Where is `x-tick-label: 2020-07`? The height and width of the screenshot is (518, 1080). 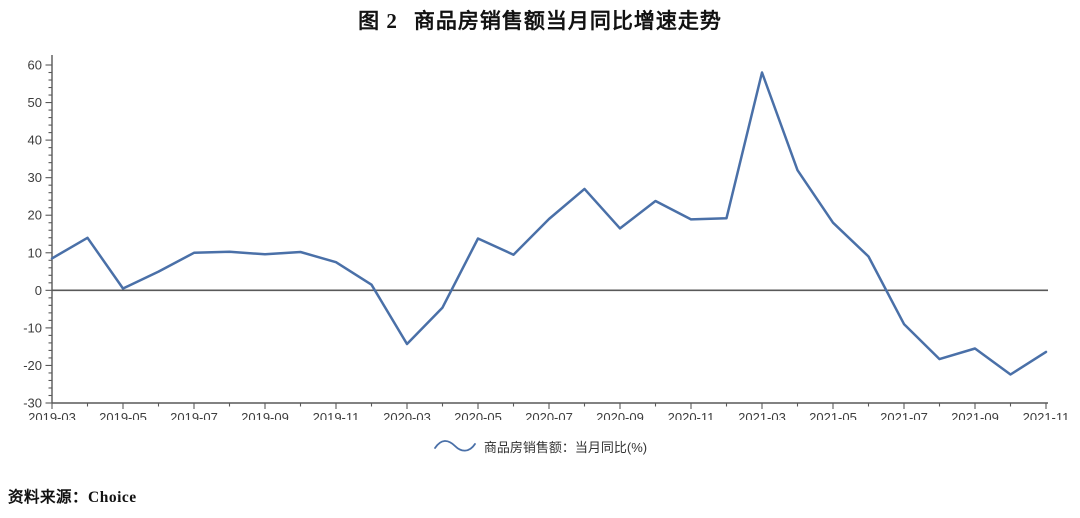 x-tick-label: 2020-07 is located at coordinates (549, 415).